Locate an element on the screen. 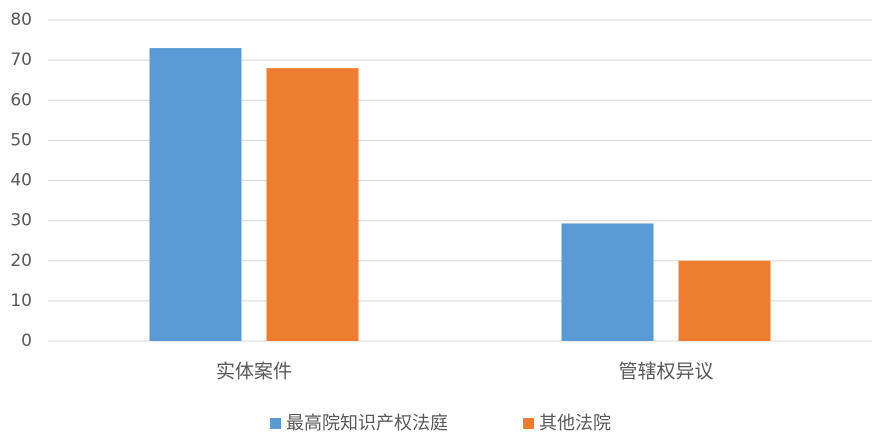 This screenshot has width=882, height=439. y-tick-label: 50 is located at coordinates (21, 140).